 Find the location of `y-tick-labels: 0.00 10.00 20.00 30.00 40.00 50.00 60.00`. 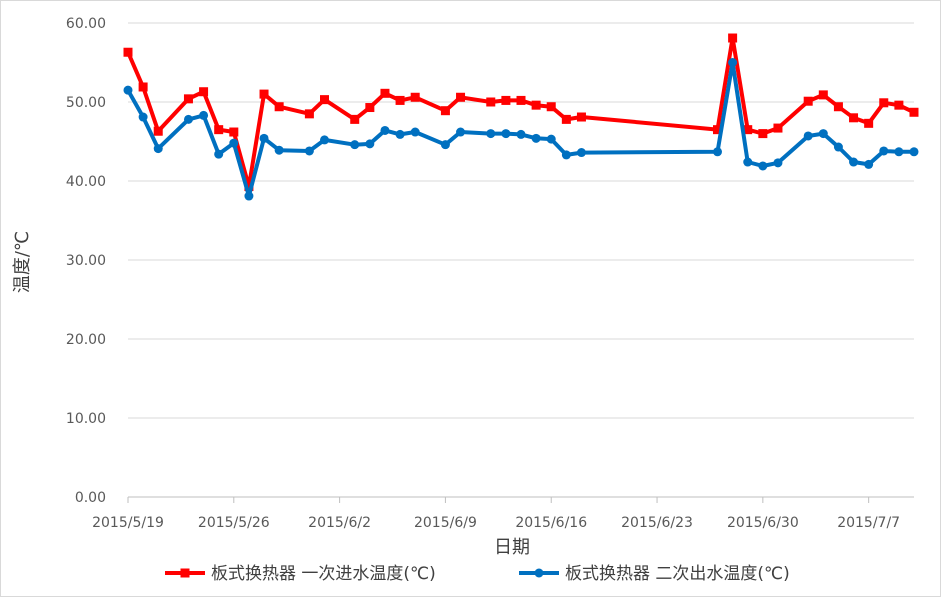

y-tick-labels: 0.00 10.00 20.00 30.00 40.00 50.00 60.00 is located at coordinates (86, 261).